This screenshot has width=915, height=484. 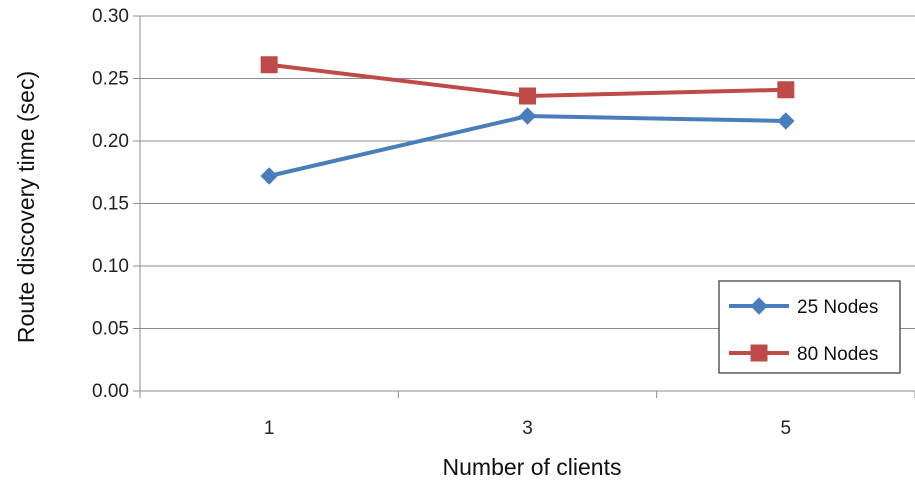 What do you see at coordinates (110, 266) in the screenshot?
I see `y-tick-label: 0.10` at bounding box center [110, 266].